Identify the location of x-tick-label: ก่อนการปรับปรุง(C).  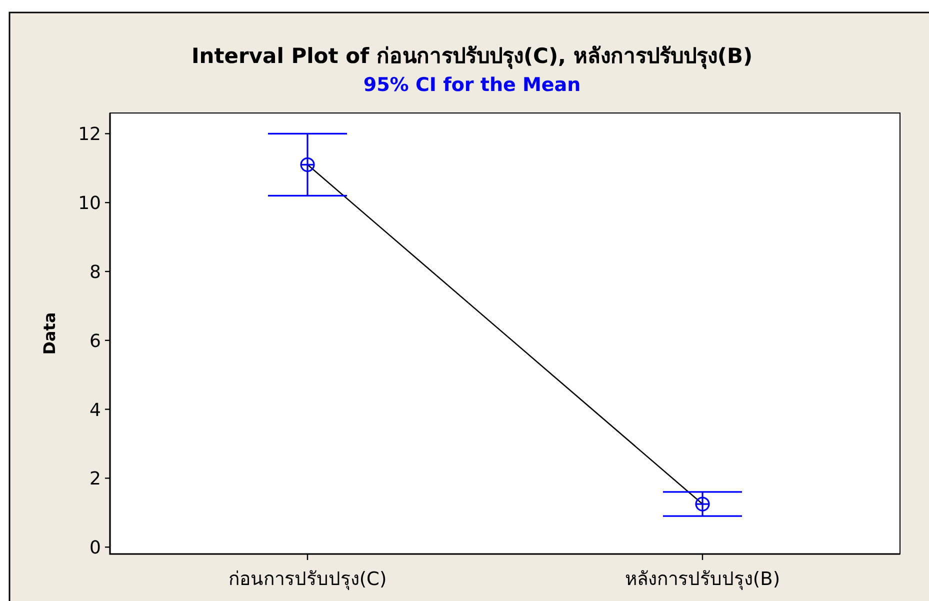
(307, 580).